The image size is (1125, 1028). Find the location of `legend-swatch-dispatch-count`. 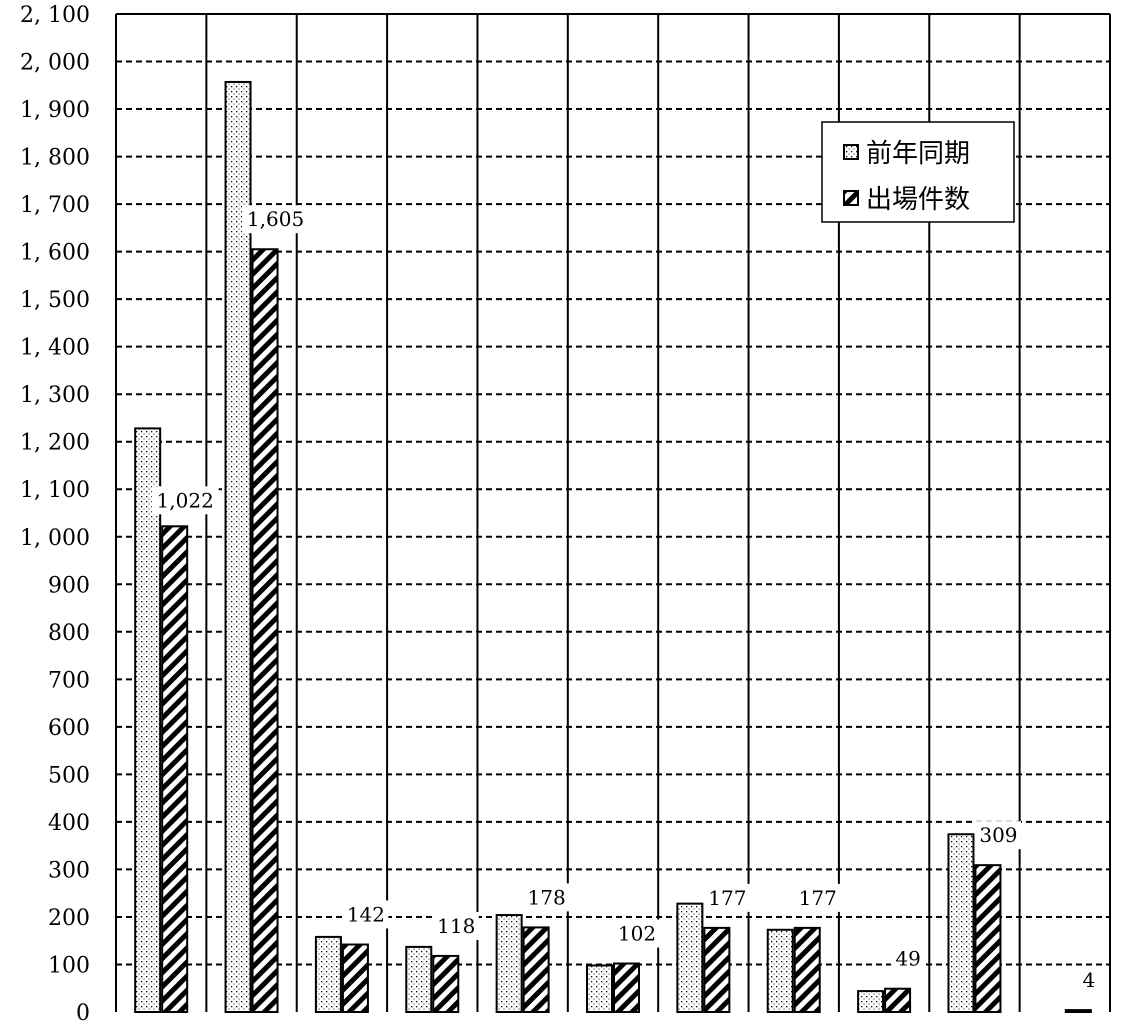

legend-swatch-dispatch-count is located at coordinates (851, 198).